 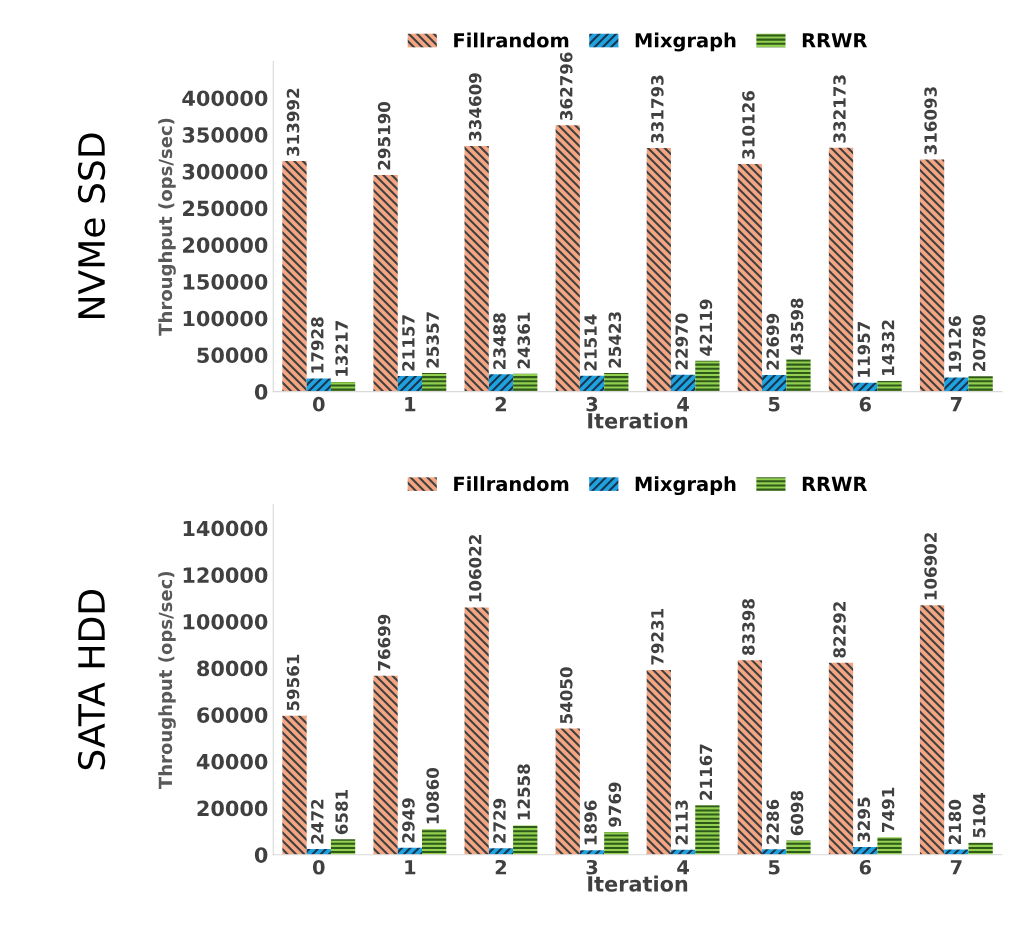 What do you see at coordinates (979, 815) in the screenshot?
I see `data-label: 5104` at bounding box center [979, 815].